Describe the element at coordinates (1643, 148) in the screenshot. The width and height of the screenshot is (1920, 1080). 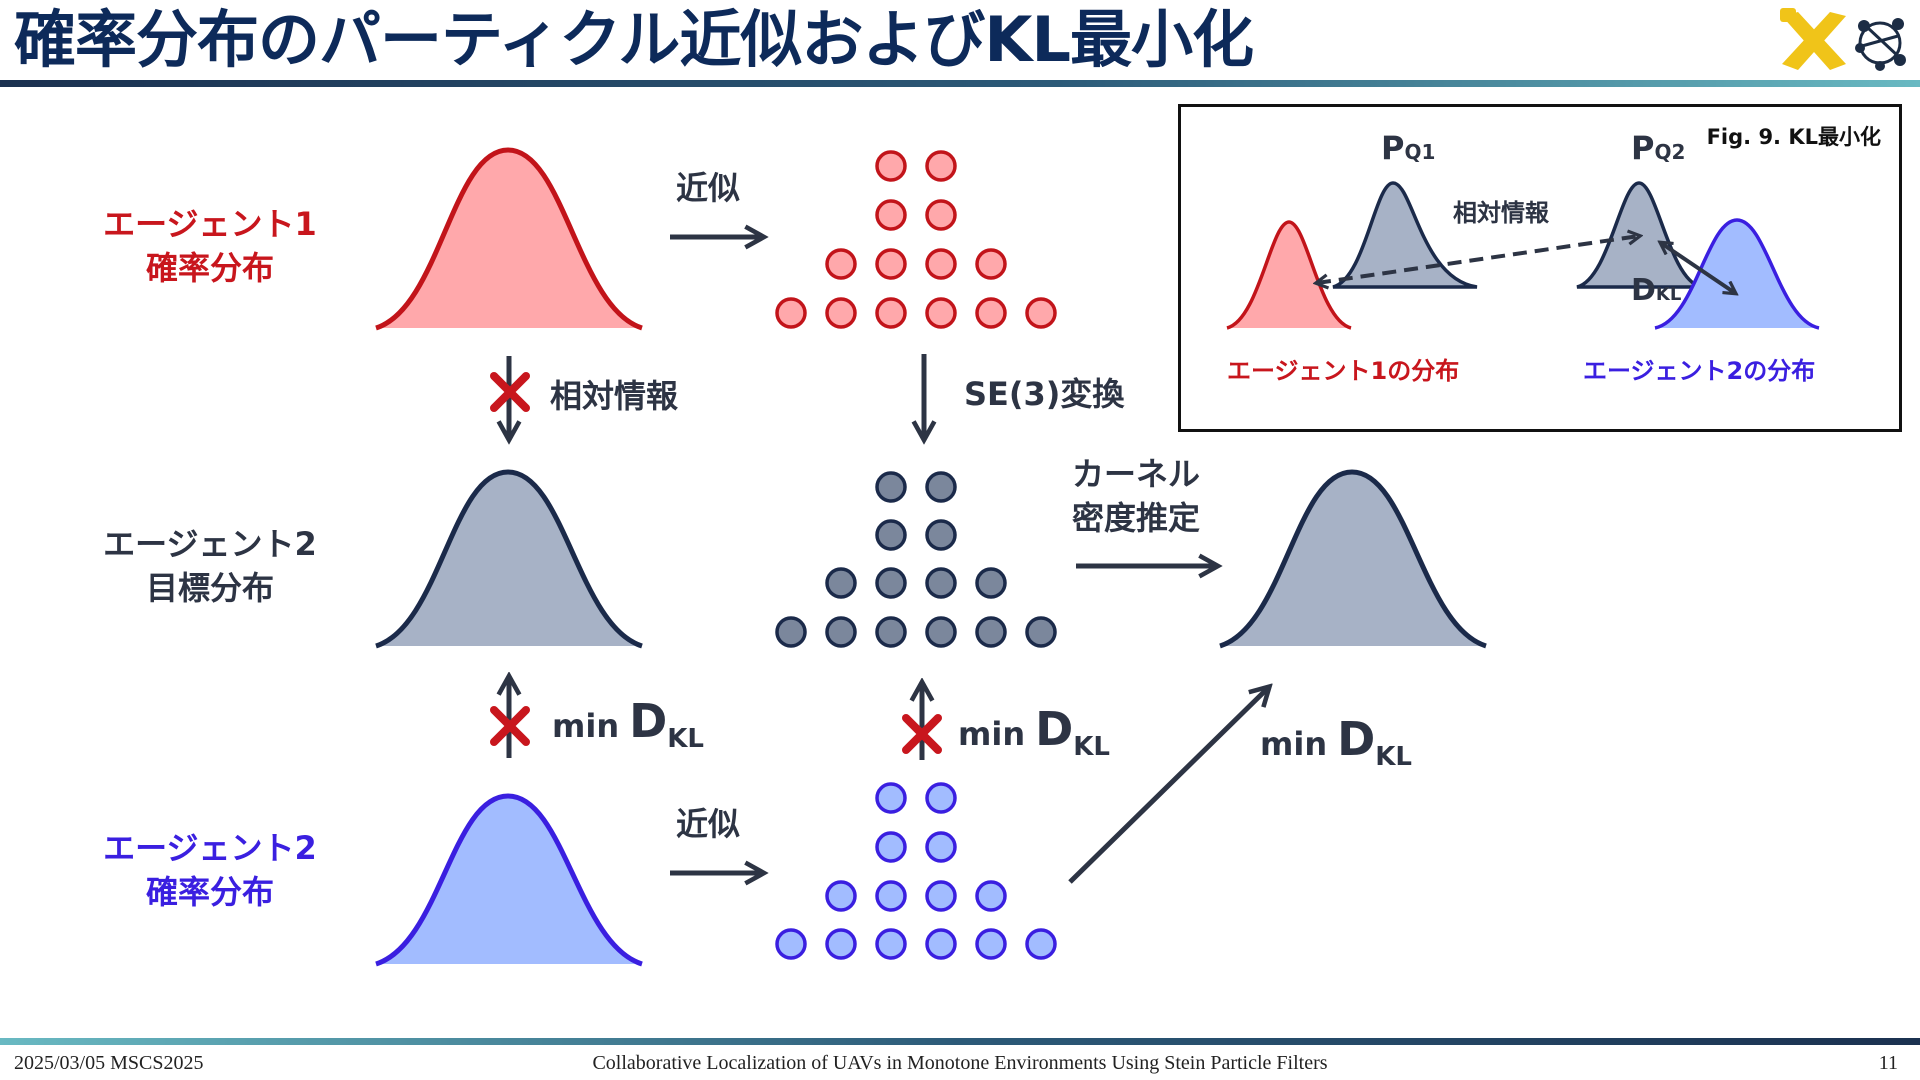
I see `pq2-letter: P` at that location.